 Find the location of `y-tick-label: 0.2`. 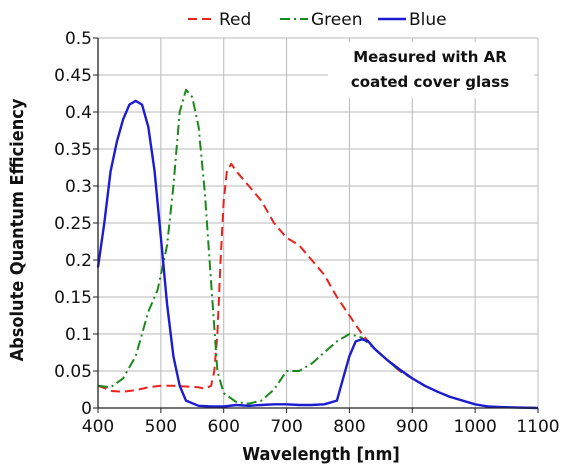

y-tick-label: 0.2 is located at coordinates (78, 261).